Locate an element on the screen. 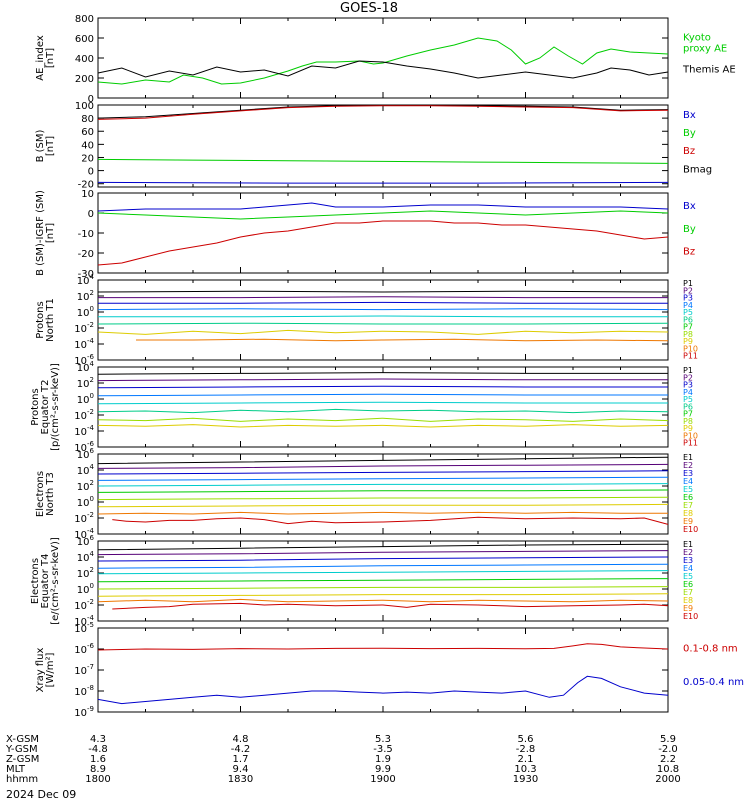  panel-7-ytick-label: 10⁶ is located at coordinates (86, 541).